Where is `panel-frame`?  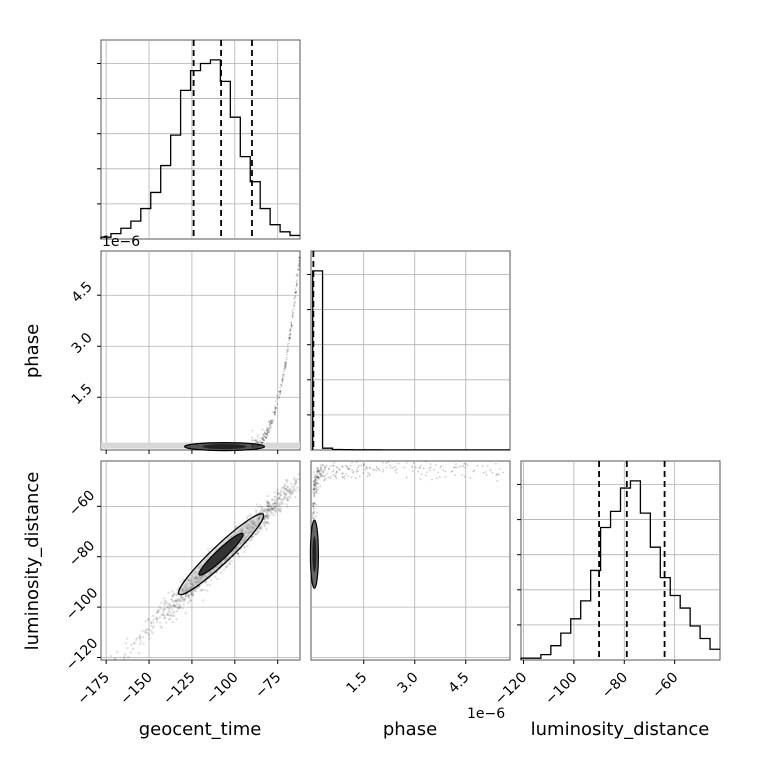
panel-frame is located at coordinates (410, 350).